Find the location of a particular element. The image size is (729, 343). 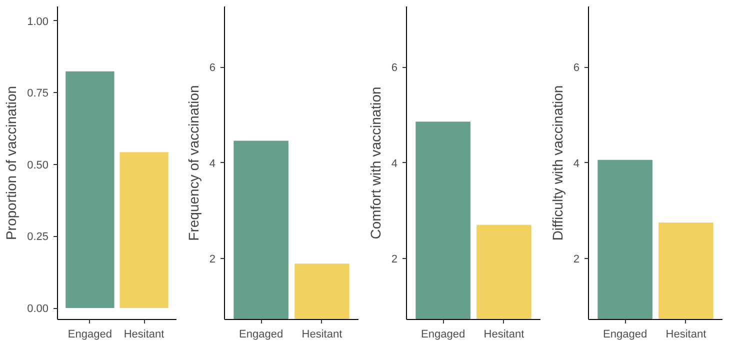

y-axis-title: Frequency of vaccination is located at coordinates (193, 163).